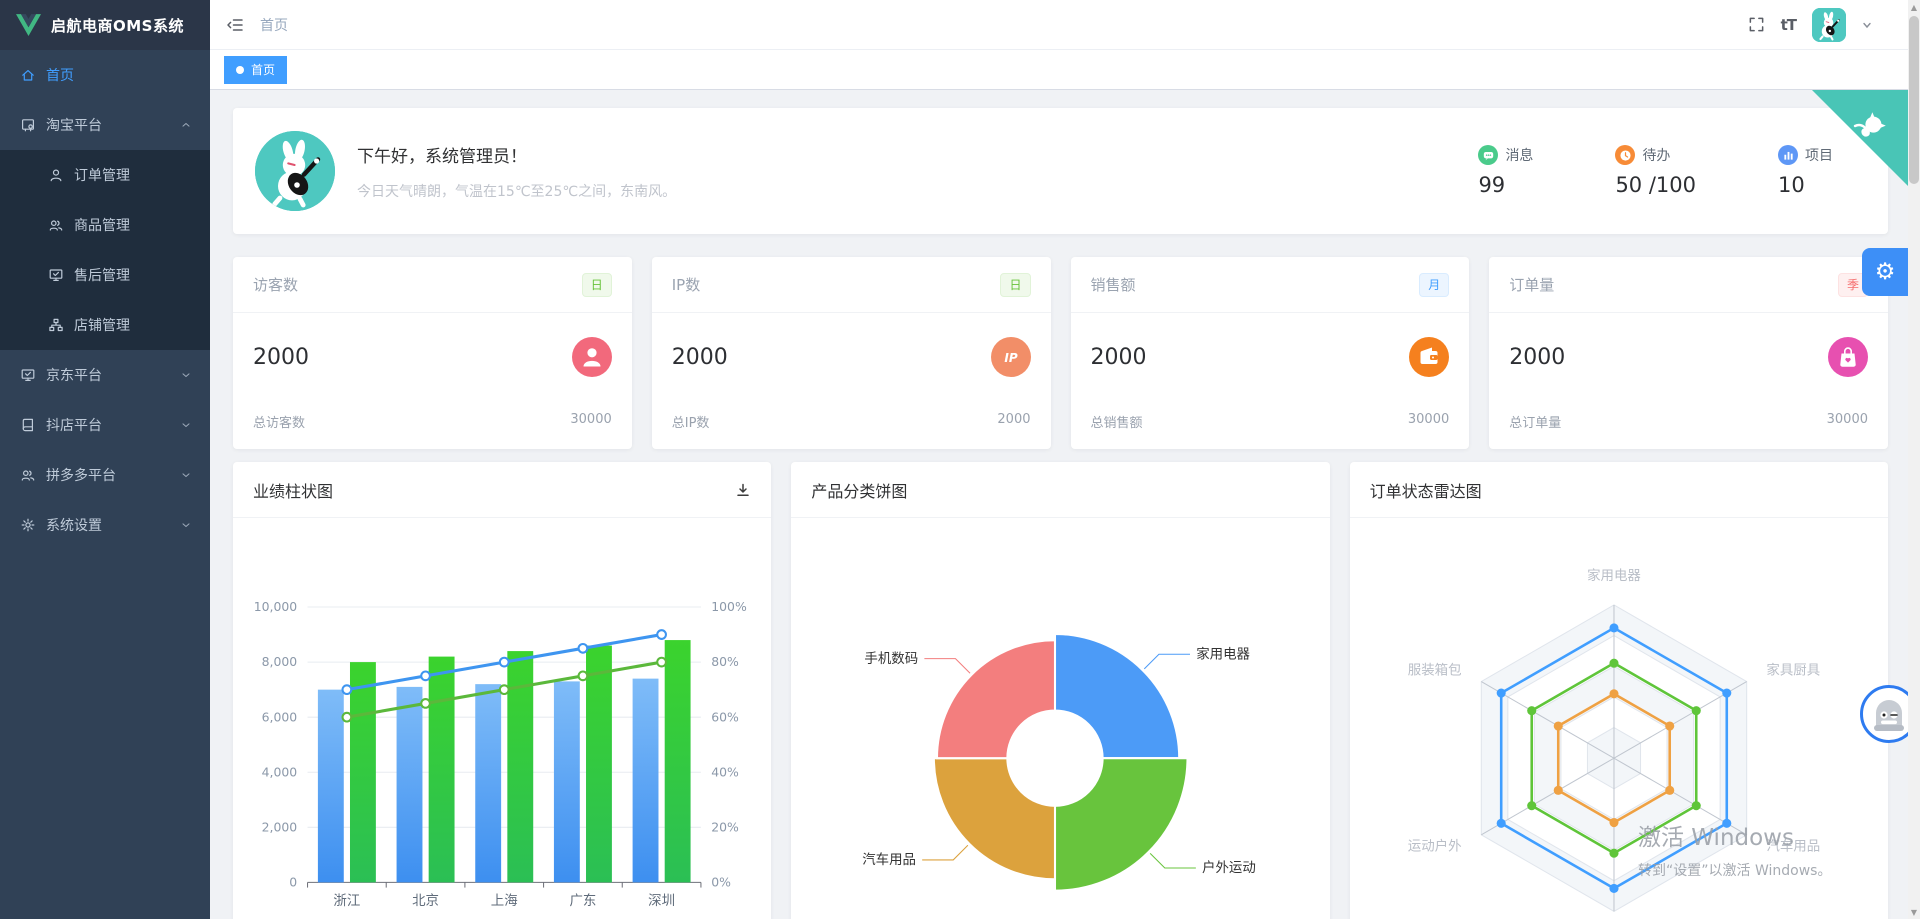  Describe the element at coordinates (1014, 419) in the screenshot. I see `stat-card-footer-value: 2000` at that location.